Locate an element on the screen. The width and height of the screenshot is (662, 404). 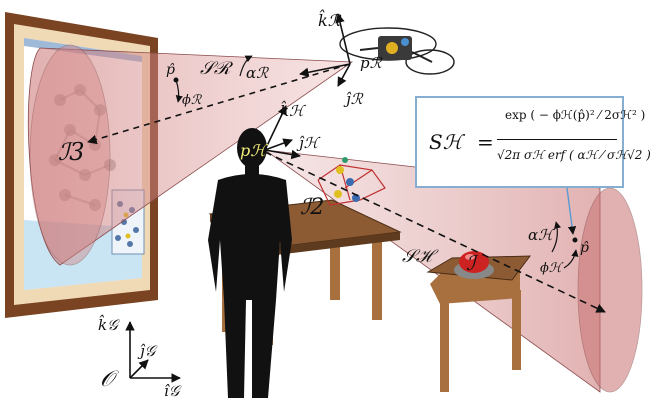
human-i-axis is located at coordinates (282, 154).